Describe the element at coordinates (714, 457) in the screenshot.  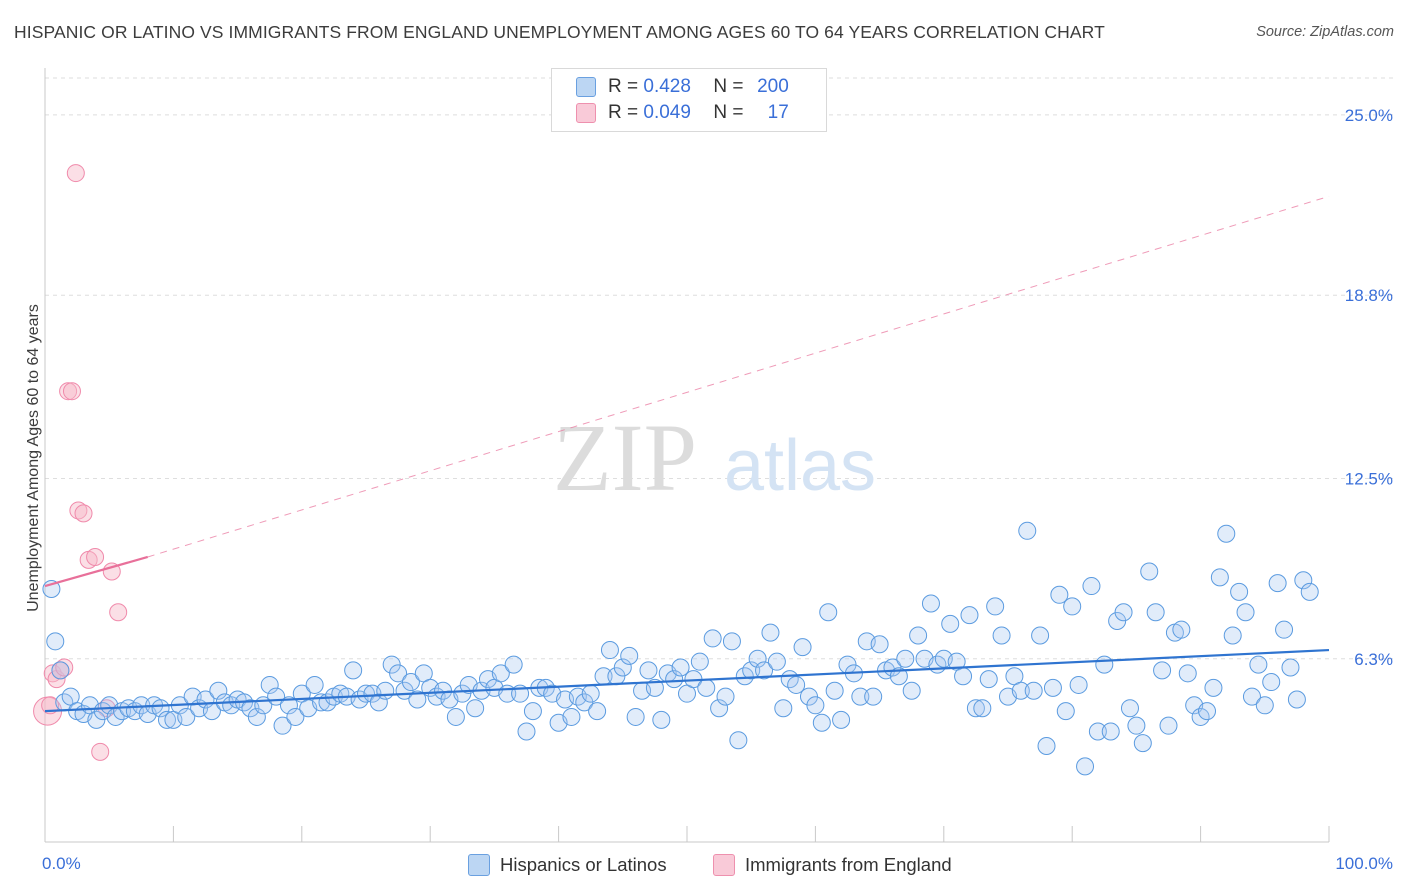
I see `watermark: ZIP atlas` at that location.